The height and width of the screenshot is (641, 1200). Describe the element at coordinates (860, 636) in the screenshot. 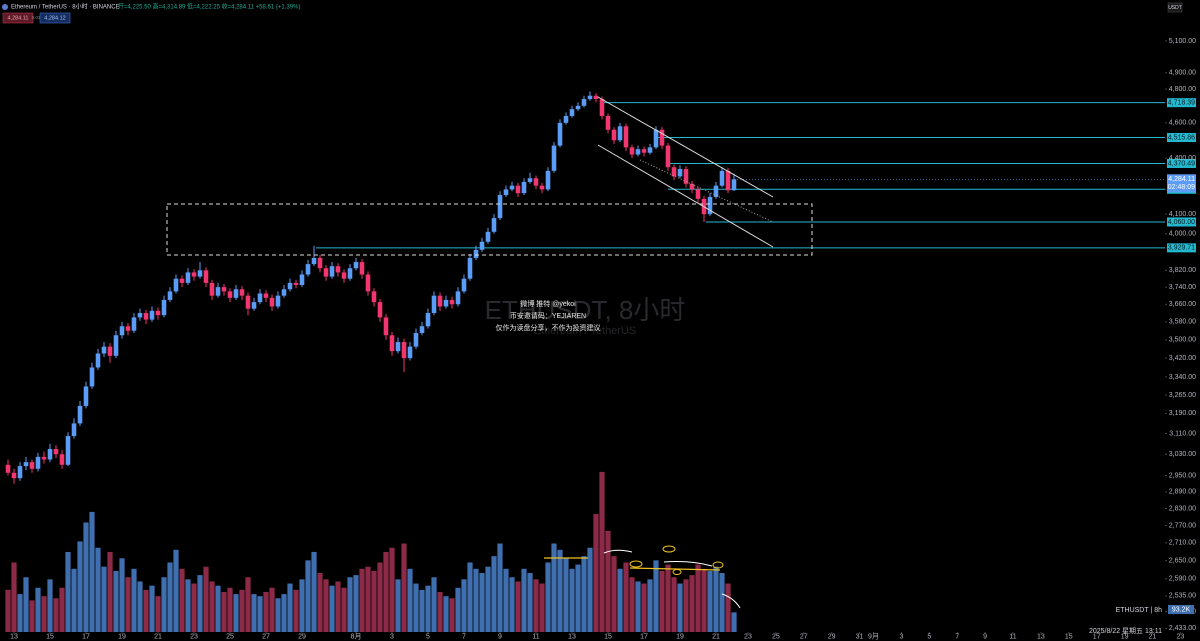

I see `x-tick-label: 31` at that location.